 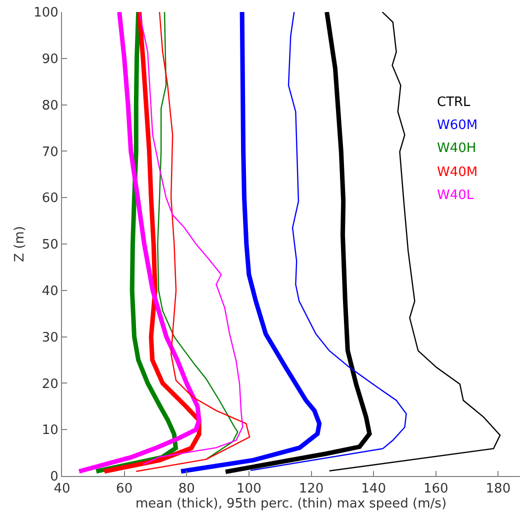 What do you see at coordinates (50, 59) in the screenshot?
I see `y-tick-label: 90` at bounding box center [50, 59].